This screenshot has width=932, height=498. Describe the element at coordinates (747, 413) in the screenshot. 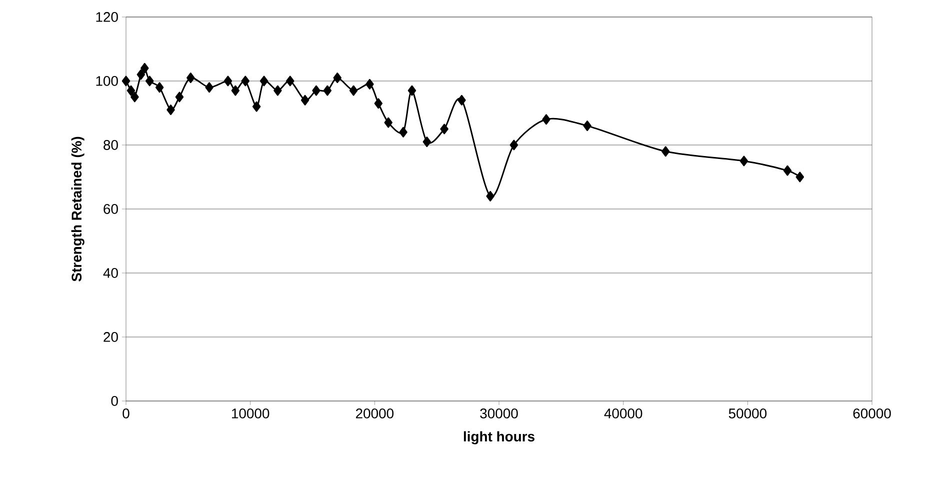

I see `x-tick-label: 50000` at that location.